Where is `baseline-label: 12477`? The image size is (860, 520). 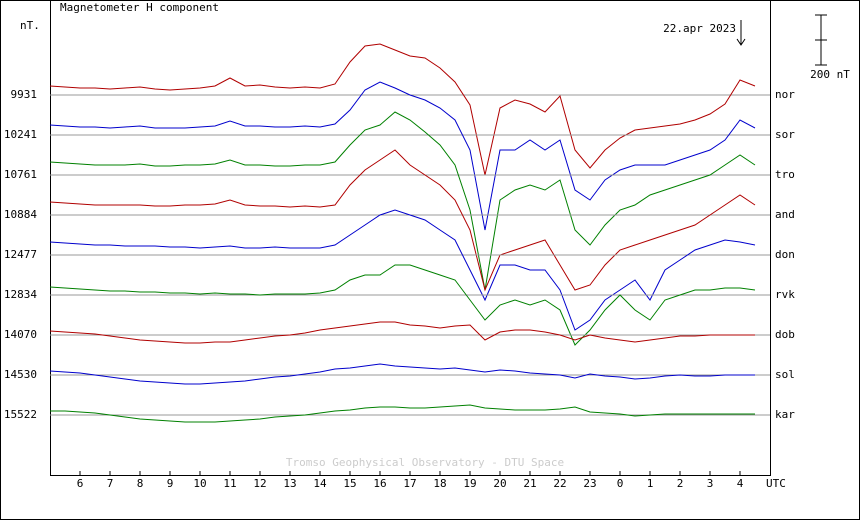 baseline-label: 12477 is located at coordinates (20, 254).